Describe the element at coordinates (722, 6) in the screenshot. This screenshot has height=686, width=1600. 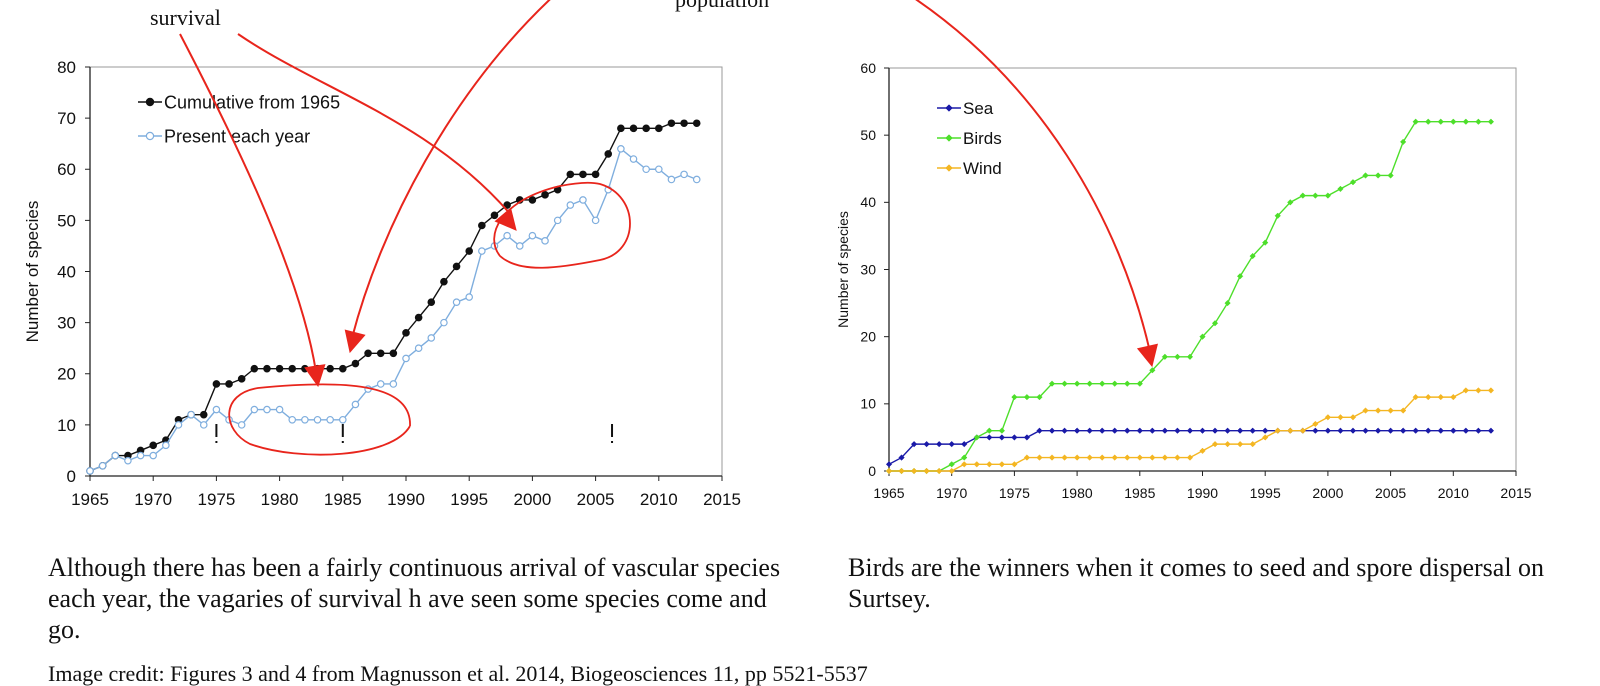
I see `annotation-note-population: population` at that location.